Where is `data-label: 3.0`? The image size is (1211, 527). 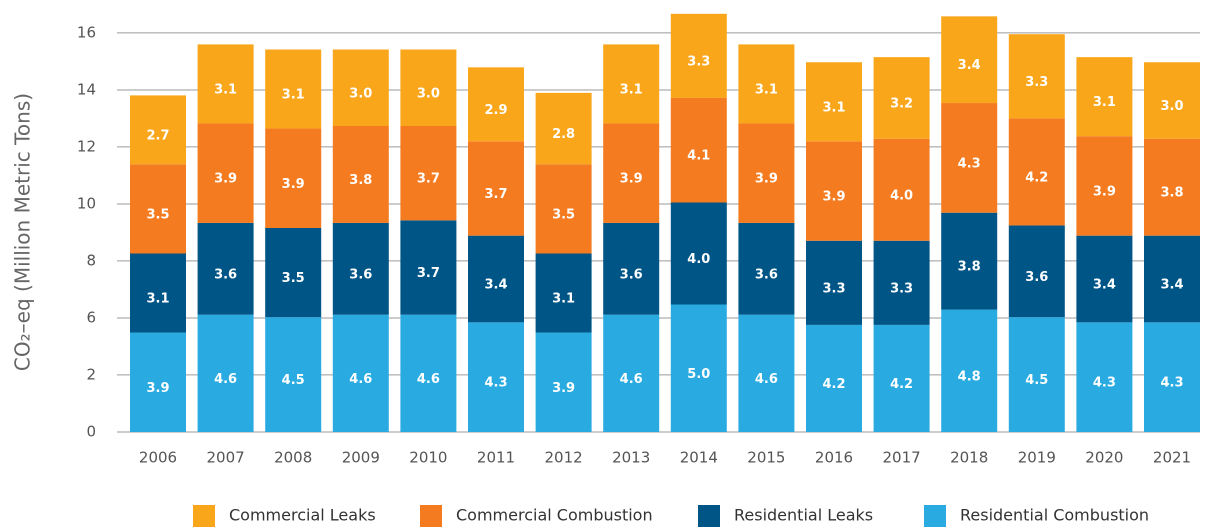 data-label: 3.0 is located at coordinates (360, 93).